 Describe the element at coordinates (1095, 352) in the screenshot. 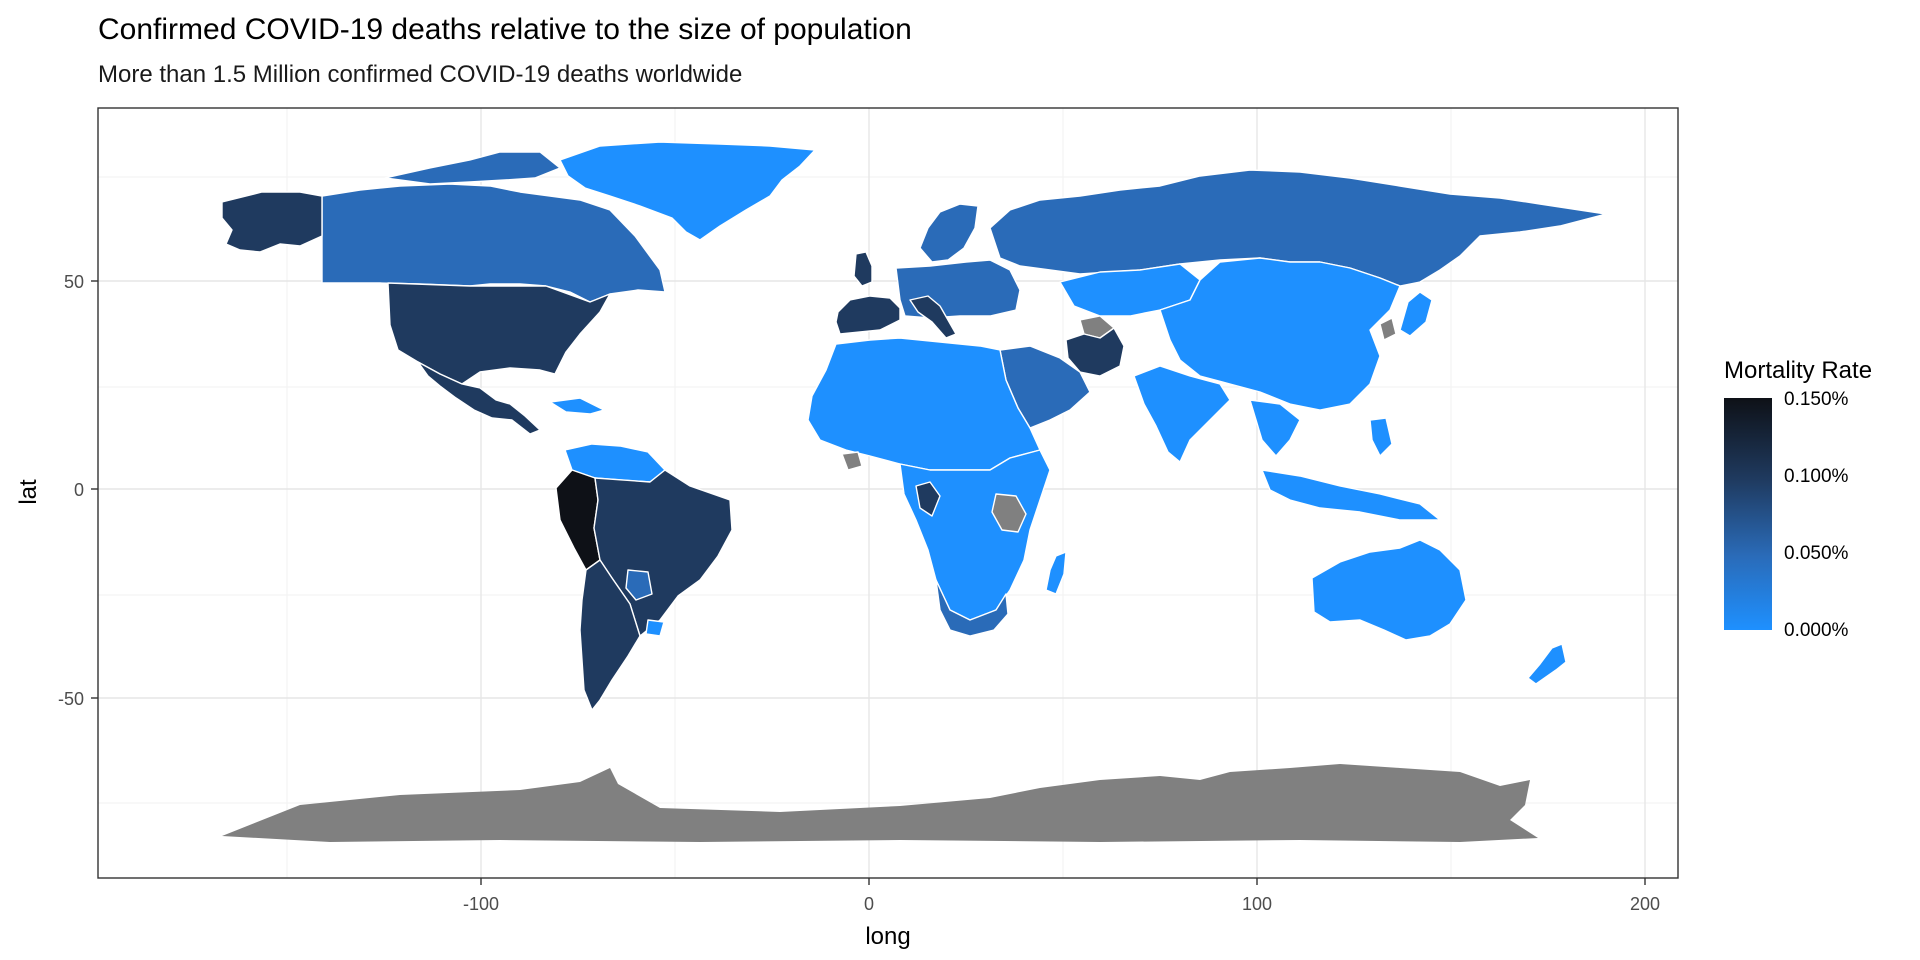

I see `iran-shape` at that location.